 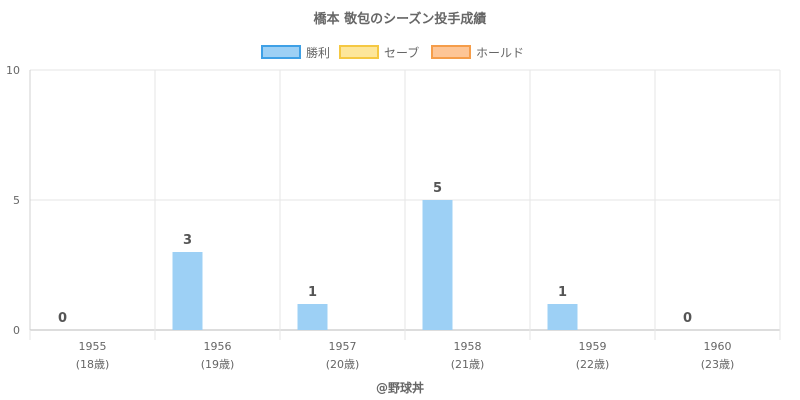 I want to click on legend: 勝利 セーブ ホールド, so click(x=392, y=52).